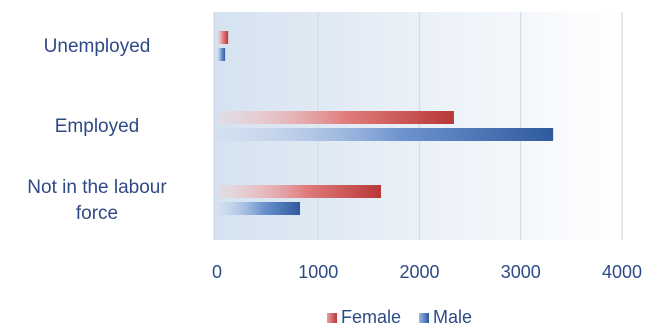 The width and height of the screenshot is (650, 335). I want to click on x-tick-label: 4000, so click(622, 272).